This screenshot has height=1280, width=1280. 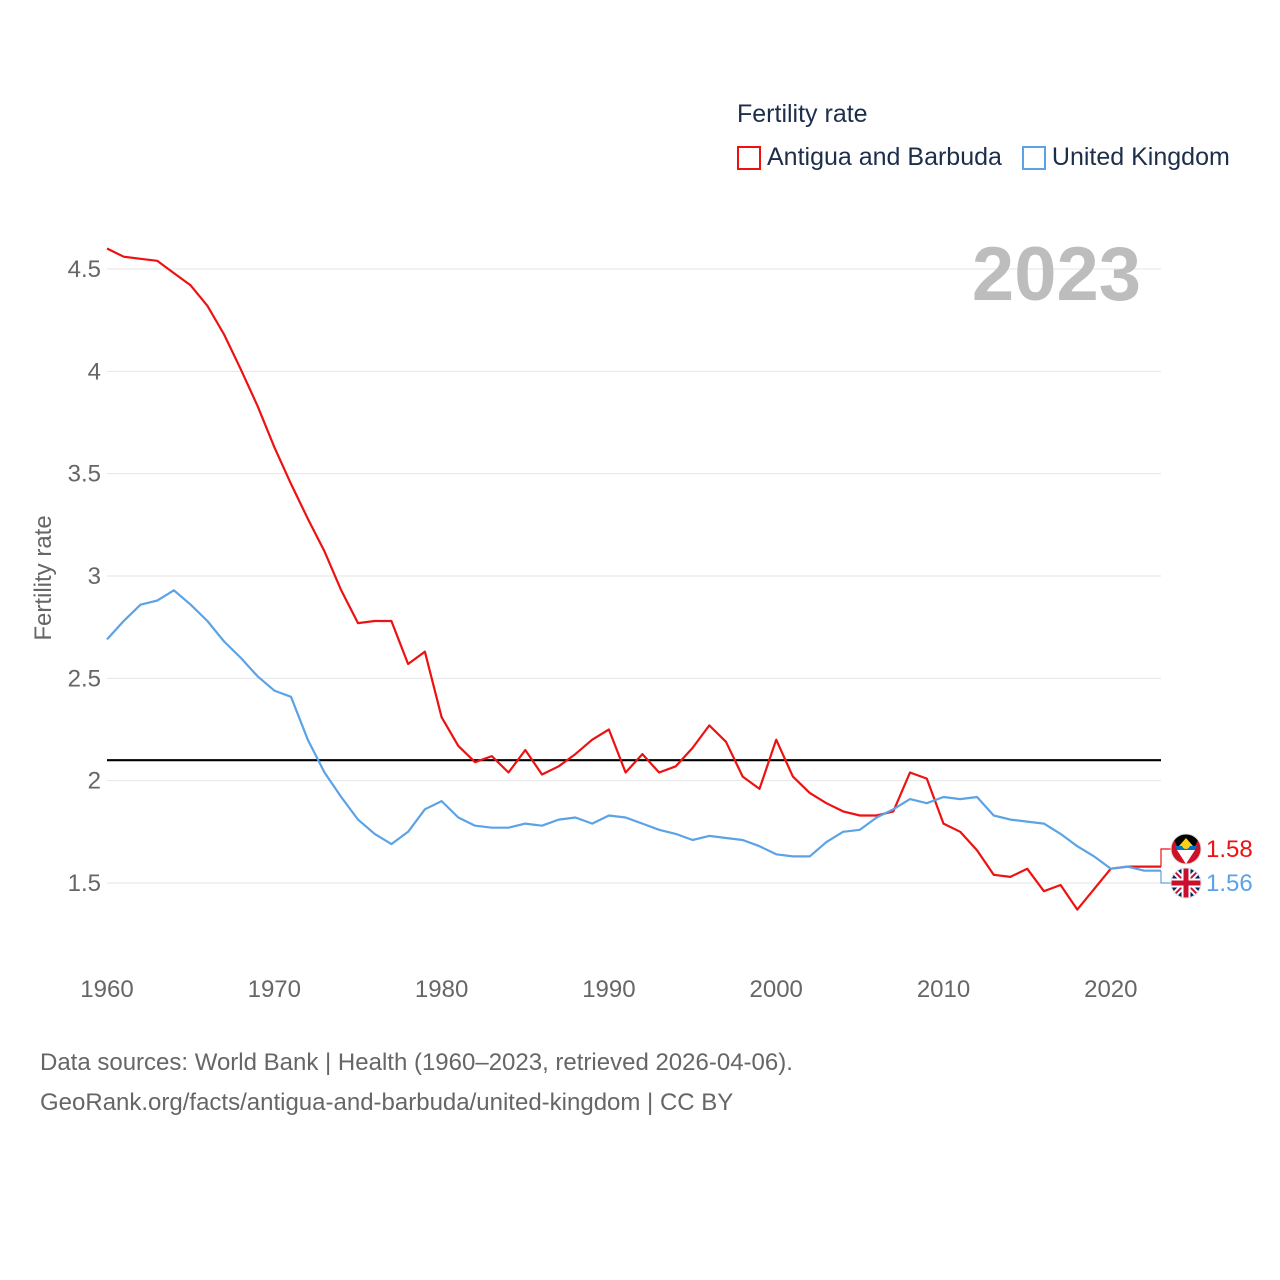 What do you see at coordinates (1166, 857) in the screenshot?
I see `end-connector-antigua-and-barbuda` at bounding box center [1166, 857].